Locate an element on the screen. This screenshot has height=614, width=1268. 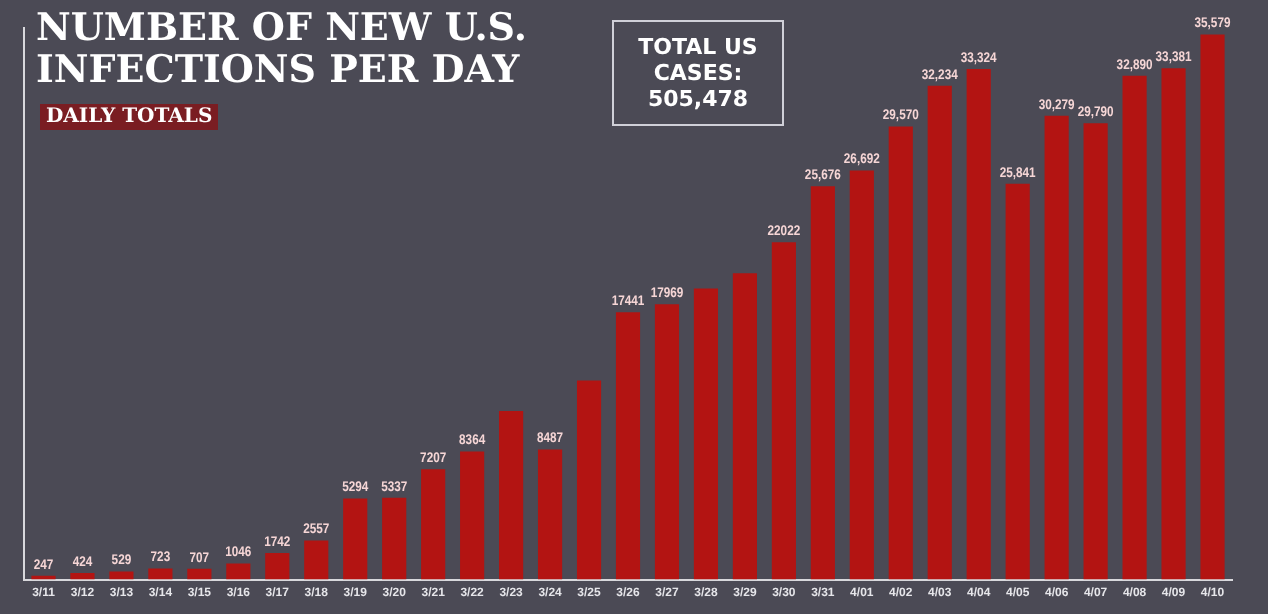
chart-title: NUMBER OF NEW U.S. INFECTIONS PER DAY is located at coordinates (282, 49).